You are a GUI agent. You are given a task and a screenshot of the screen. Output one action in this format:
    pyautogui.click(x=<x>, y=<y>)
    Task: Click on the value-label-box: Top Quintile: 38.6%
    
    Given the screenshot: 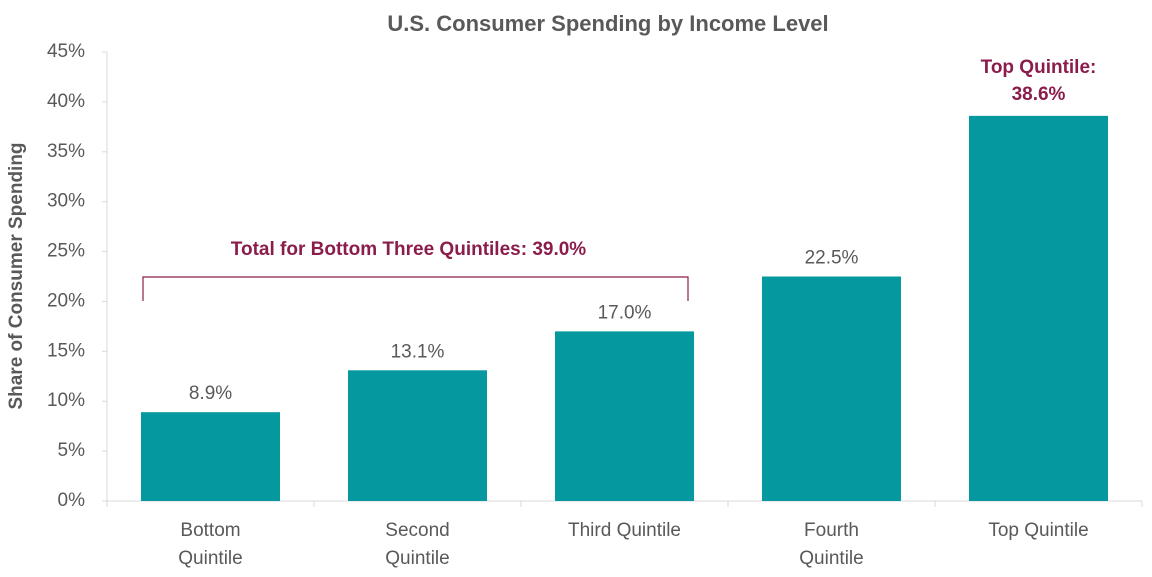 What is the action you would take?
    pyautogui.click(x=1038, y=80)
    